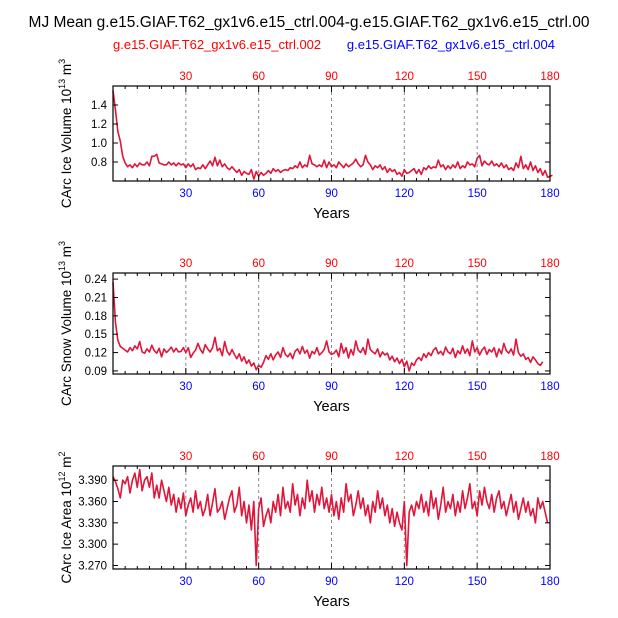 The height and width of the screenshot is (618, 618). What do you see at coordinates (62, 453) in the screenshot?
I see `y-axis-label-unit-exponent: 2` at bounding box center [62, 453].